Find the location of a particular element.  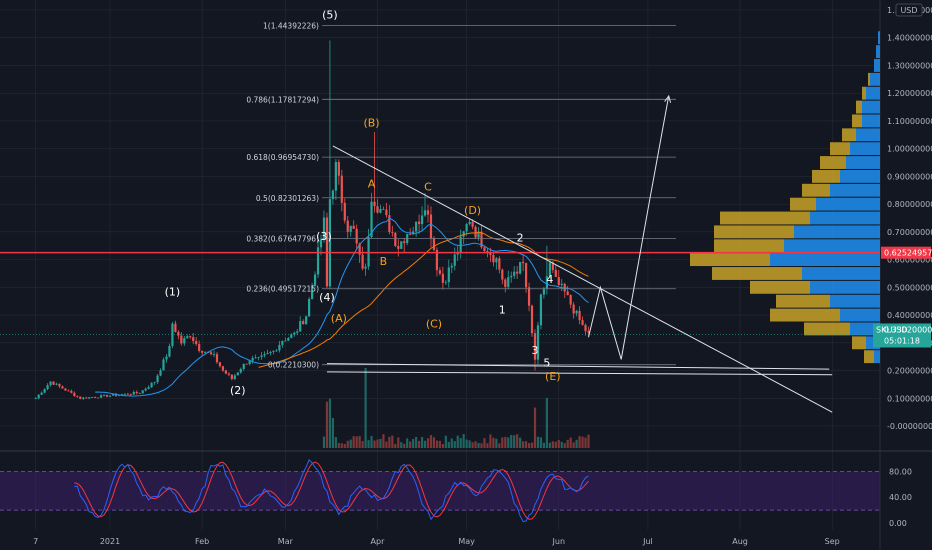

time-tick-label: Mar is located at coordinates (286, 541).